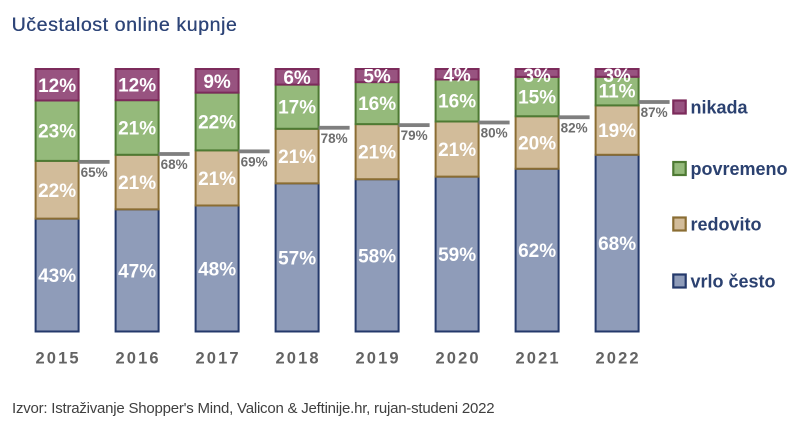  I want to click on svg-text: 2020, so click(458, 359).